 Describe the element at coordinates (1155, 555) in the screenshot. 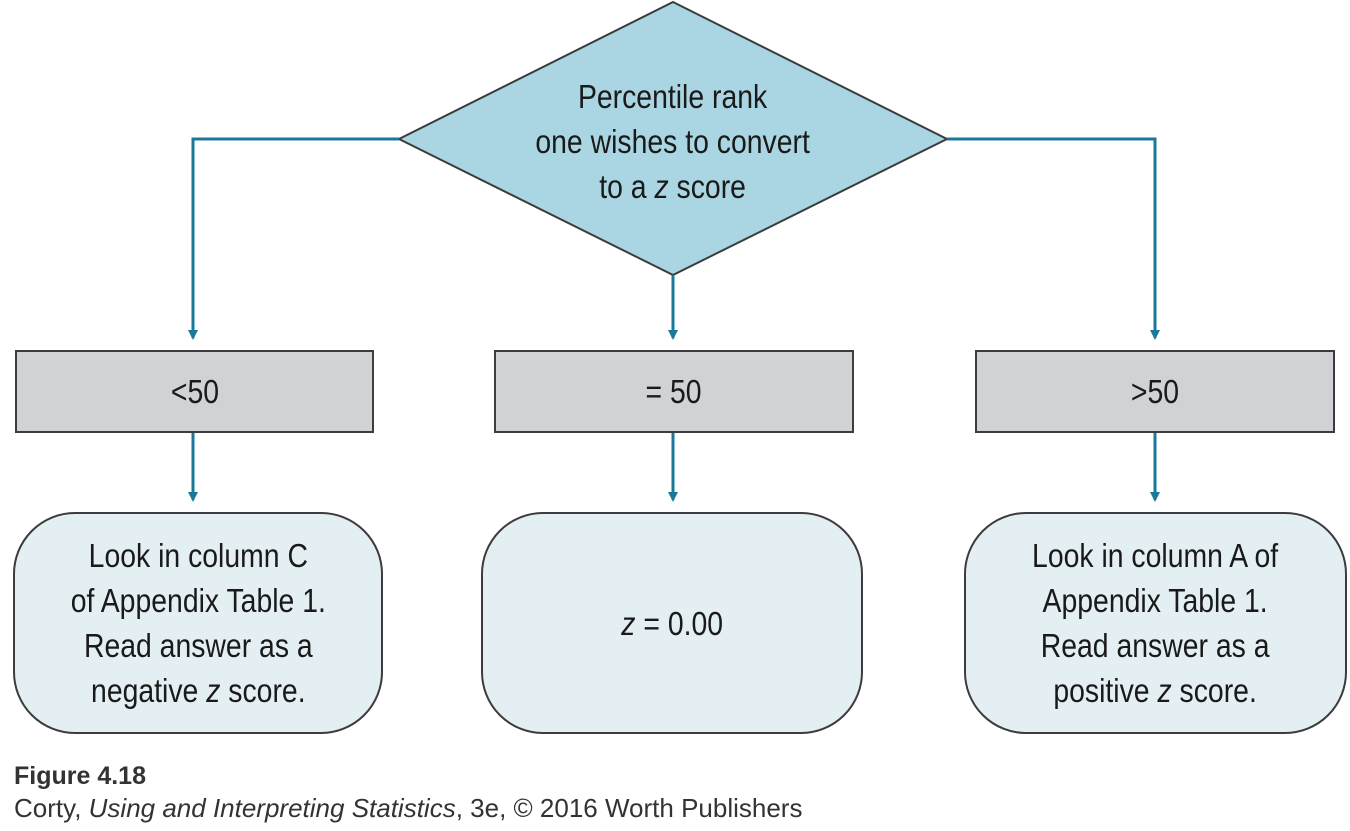

I see `outcome-right-line-1: Look in column A of` at that location.